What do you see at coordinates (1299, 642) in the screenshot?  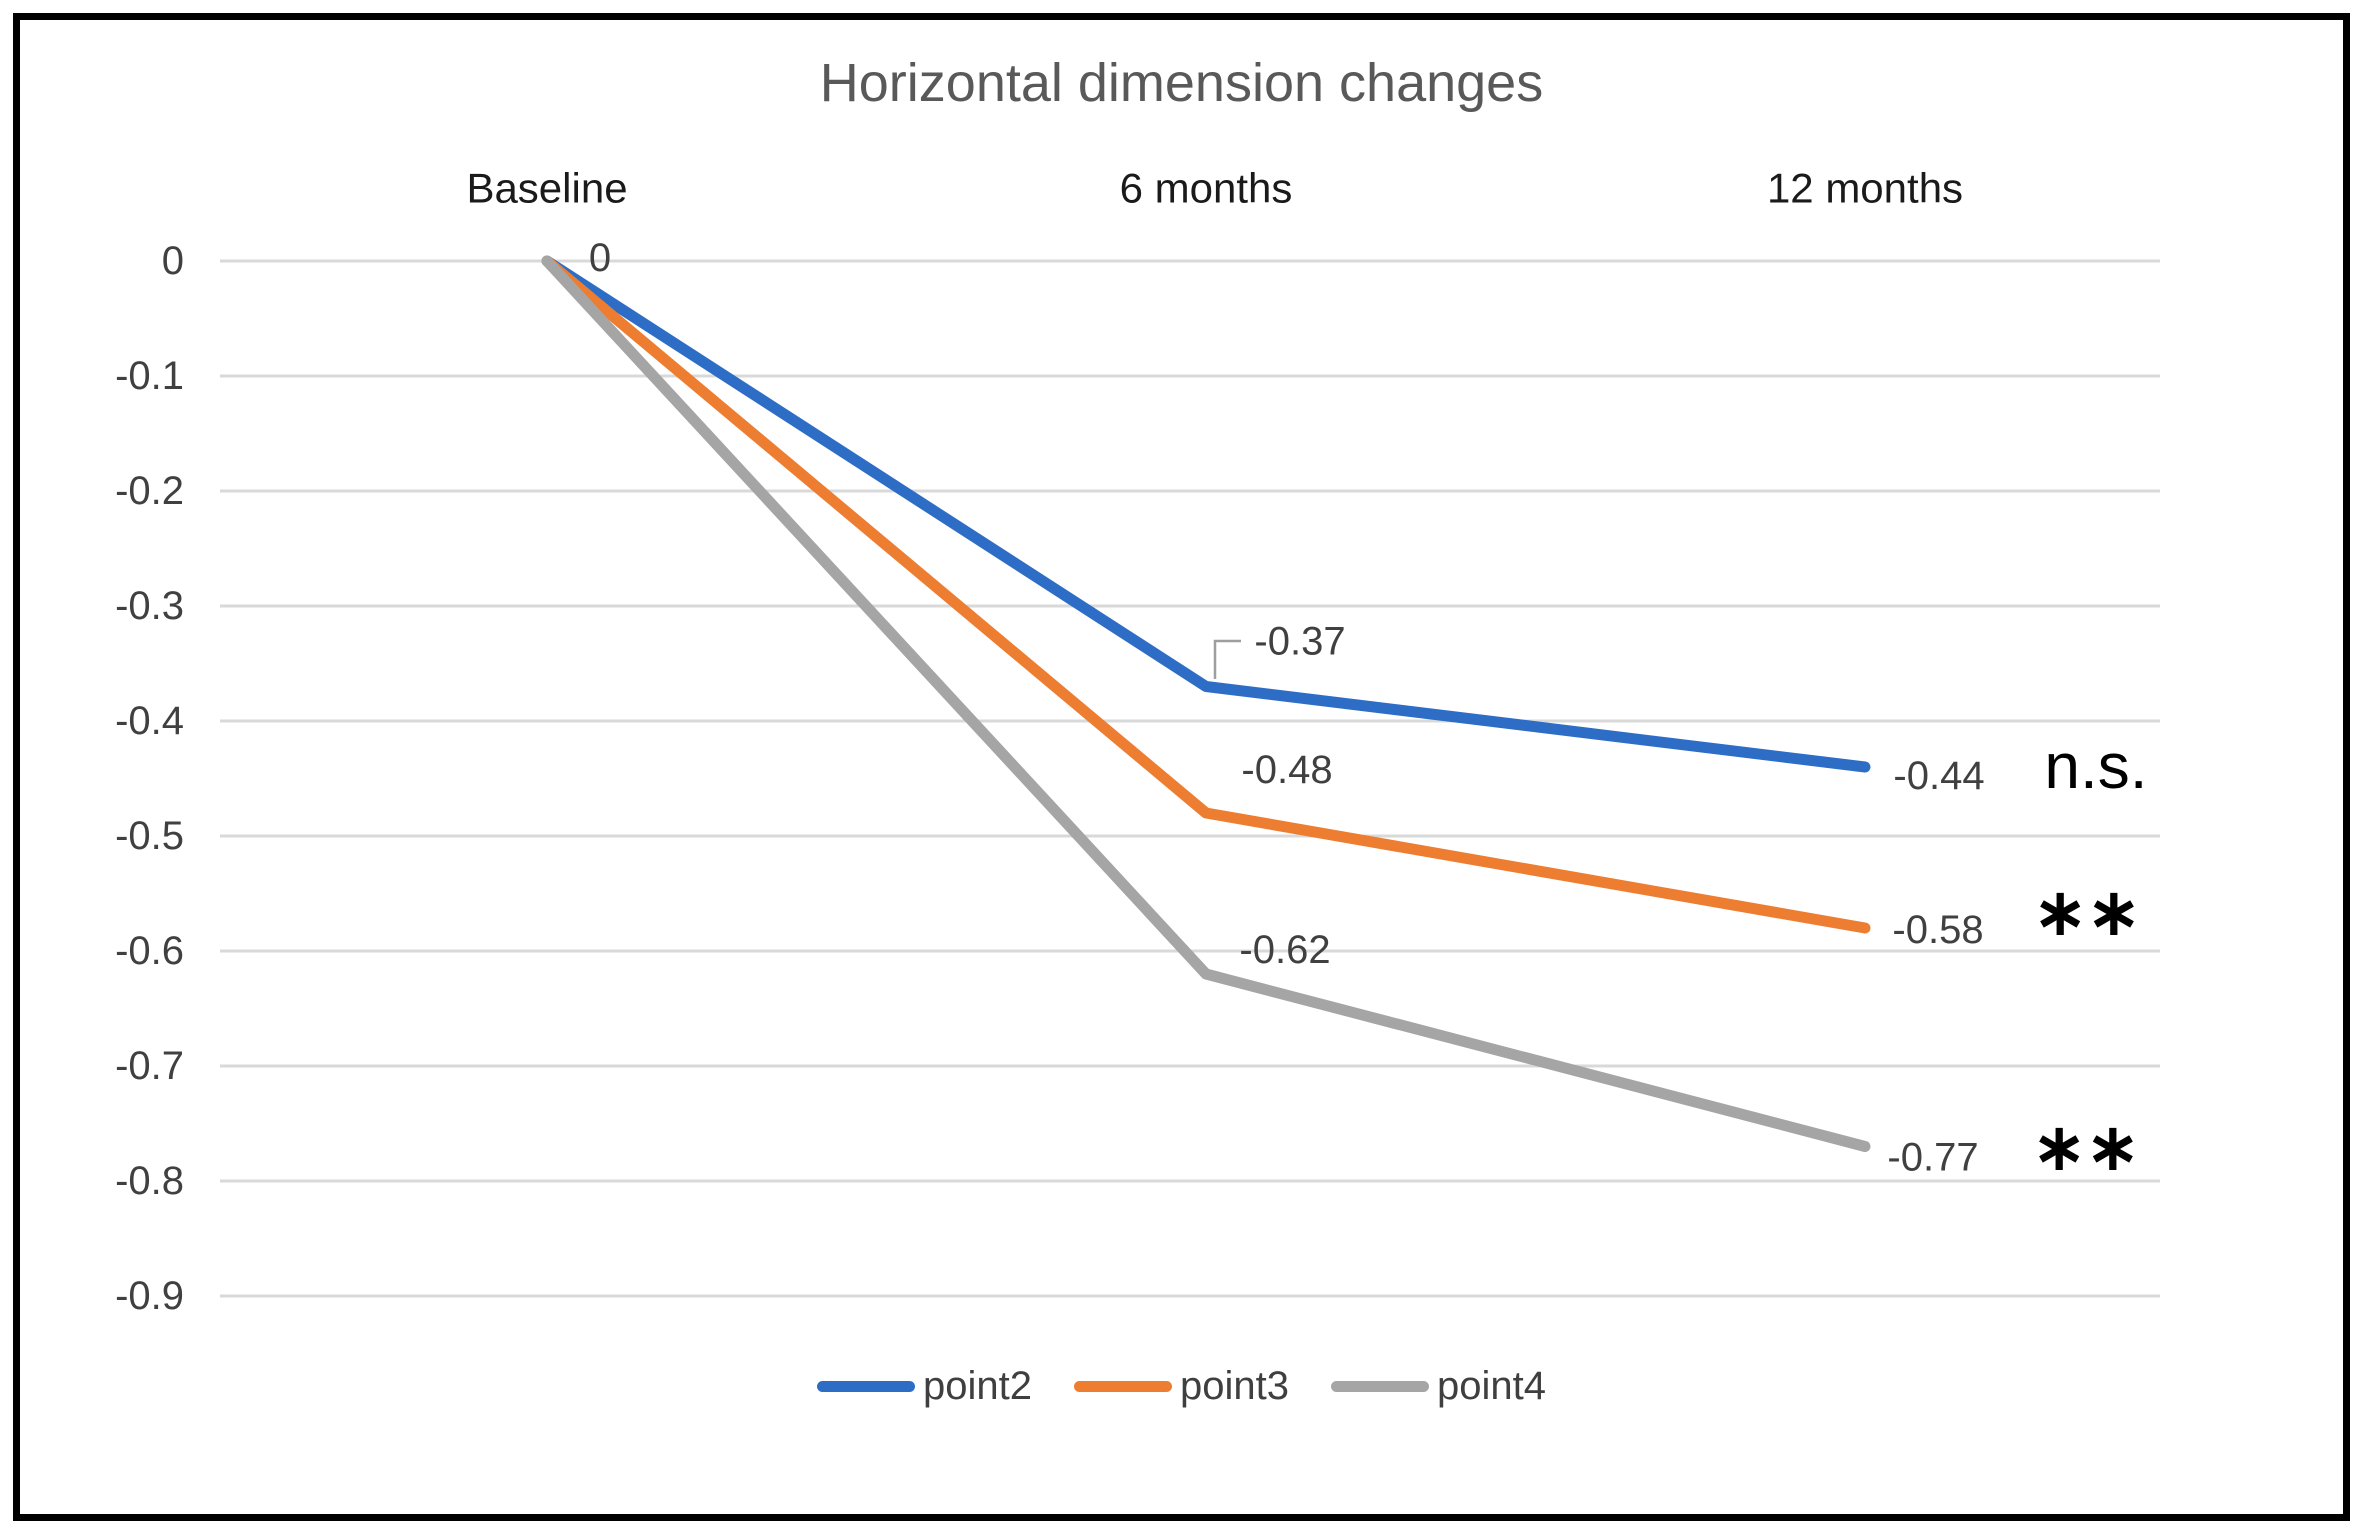 I see `data-label-point2: -0.37` at bounding box center [1299, 642].